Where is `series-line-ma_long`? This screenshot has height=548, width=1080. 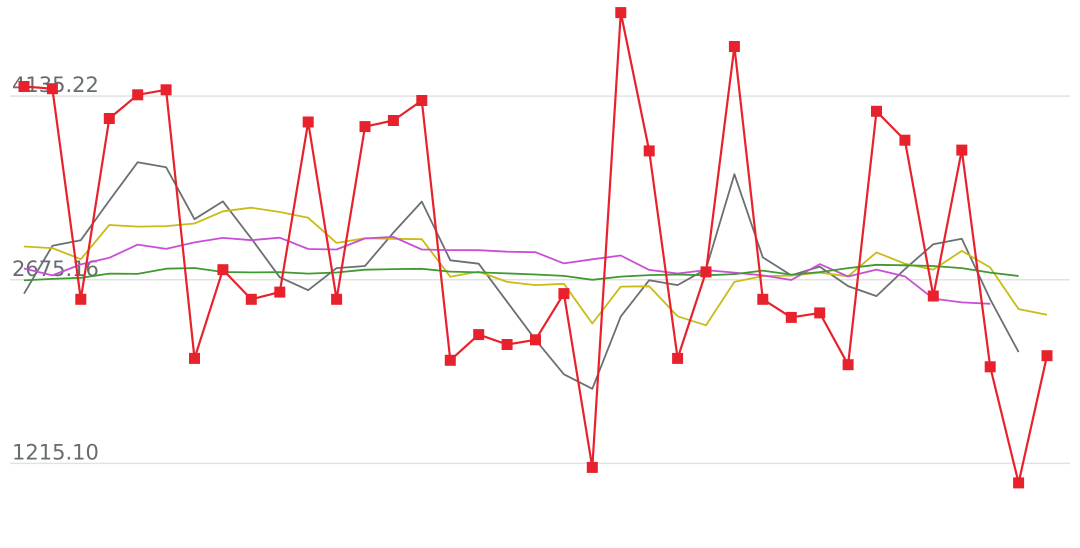 series-line-ma_long is located at coordinates (507, 270).